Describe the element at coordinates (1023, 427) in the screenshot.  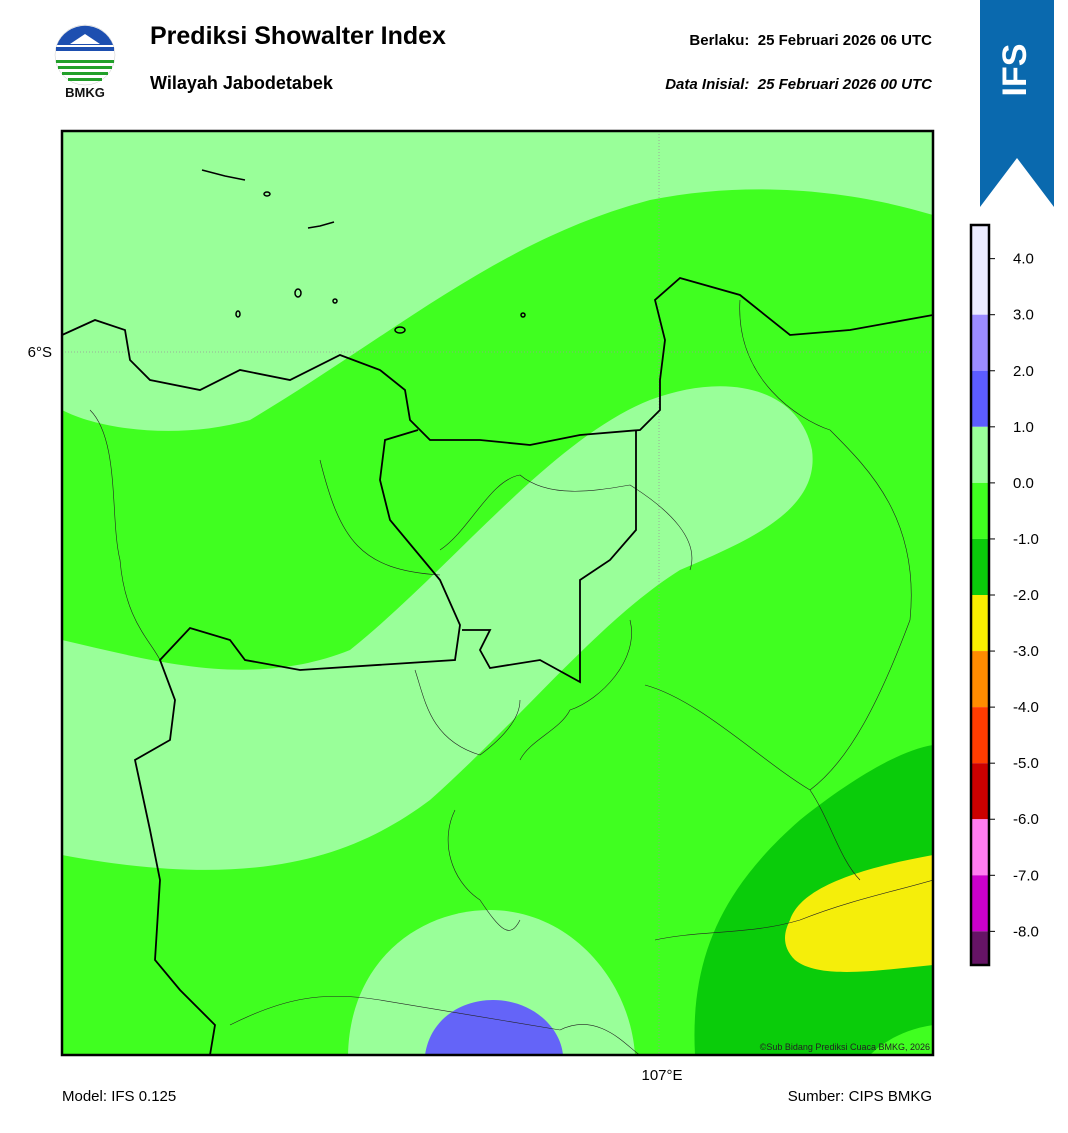
I see `colorbar-tick-label: 1.0` at that location.